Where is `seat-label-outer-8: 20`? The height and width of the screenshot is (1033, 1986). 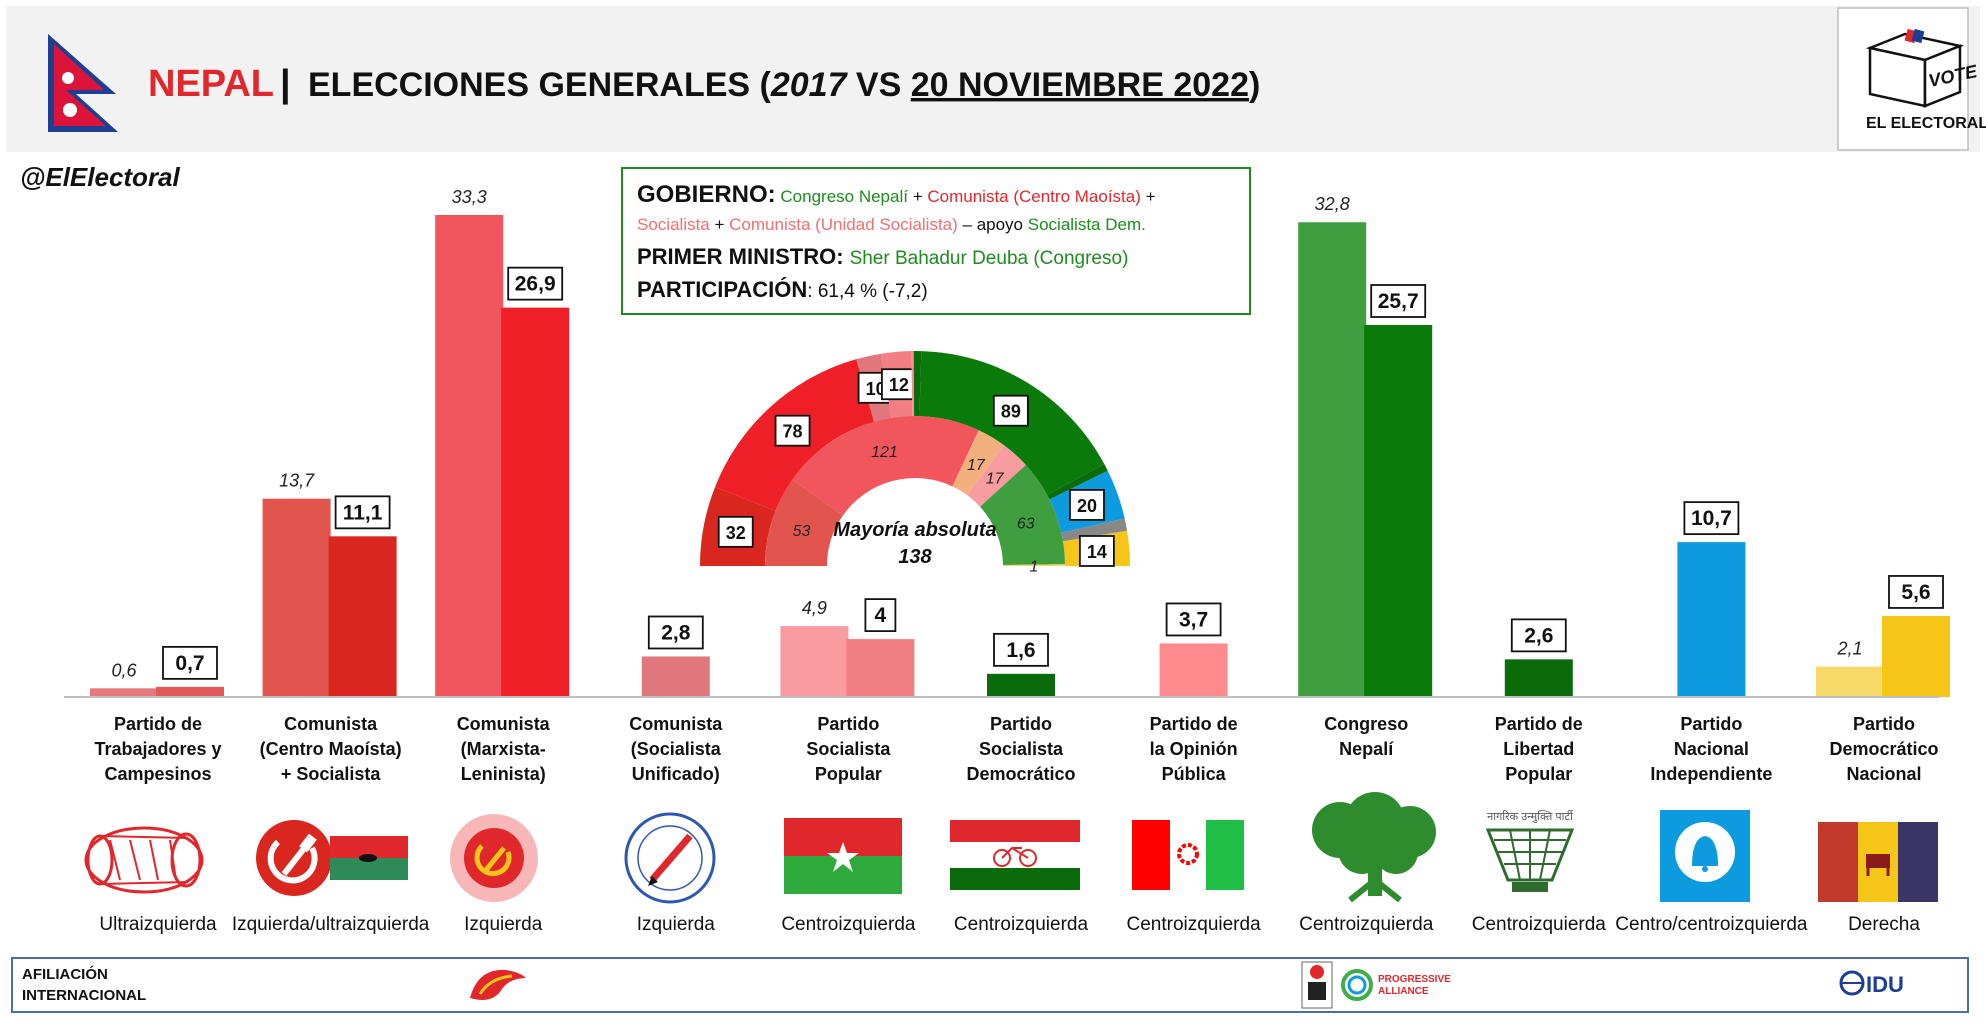 seat-label-outer-8: 20 is located at coordinates (1087, 506).